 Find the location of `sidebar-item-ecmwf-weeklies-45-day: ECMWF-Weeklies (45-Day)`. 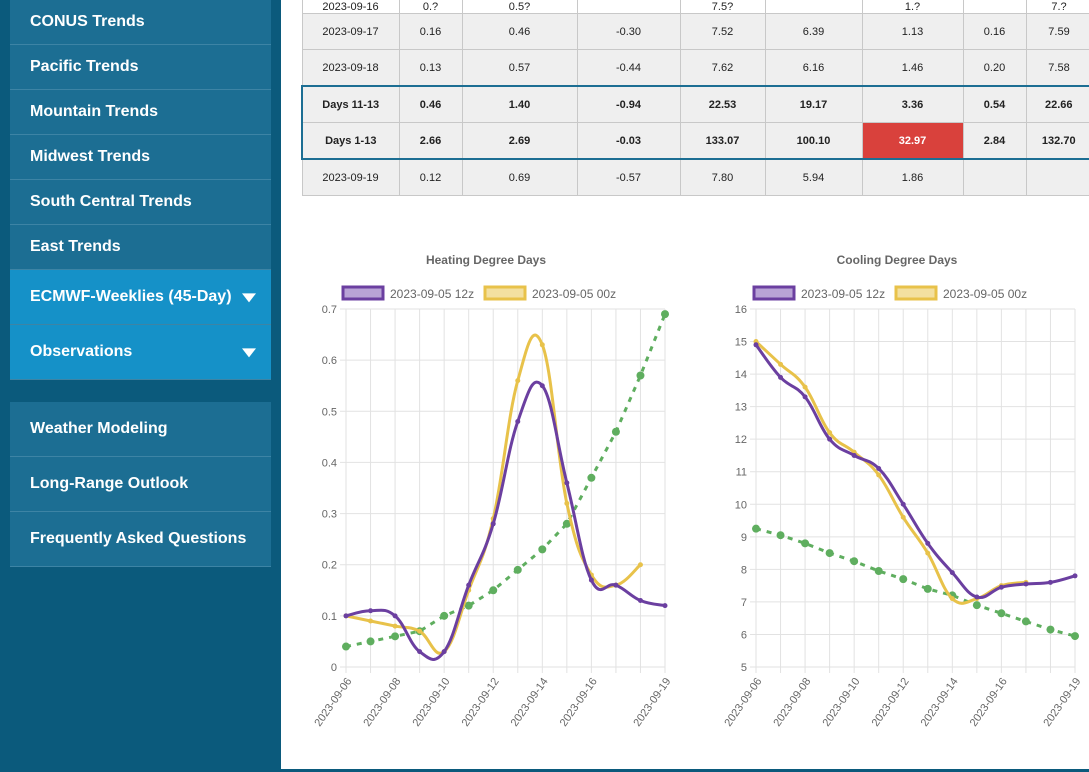

sidebar-item-ecmwf-weeklies-45-day: ECMWF-Weeklies (45-Day) is located at coordinates (140, 297).